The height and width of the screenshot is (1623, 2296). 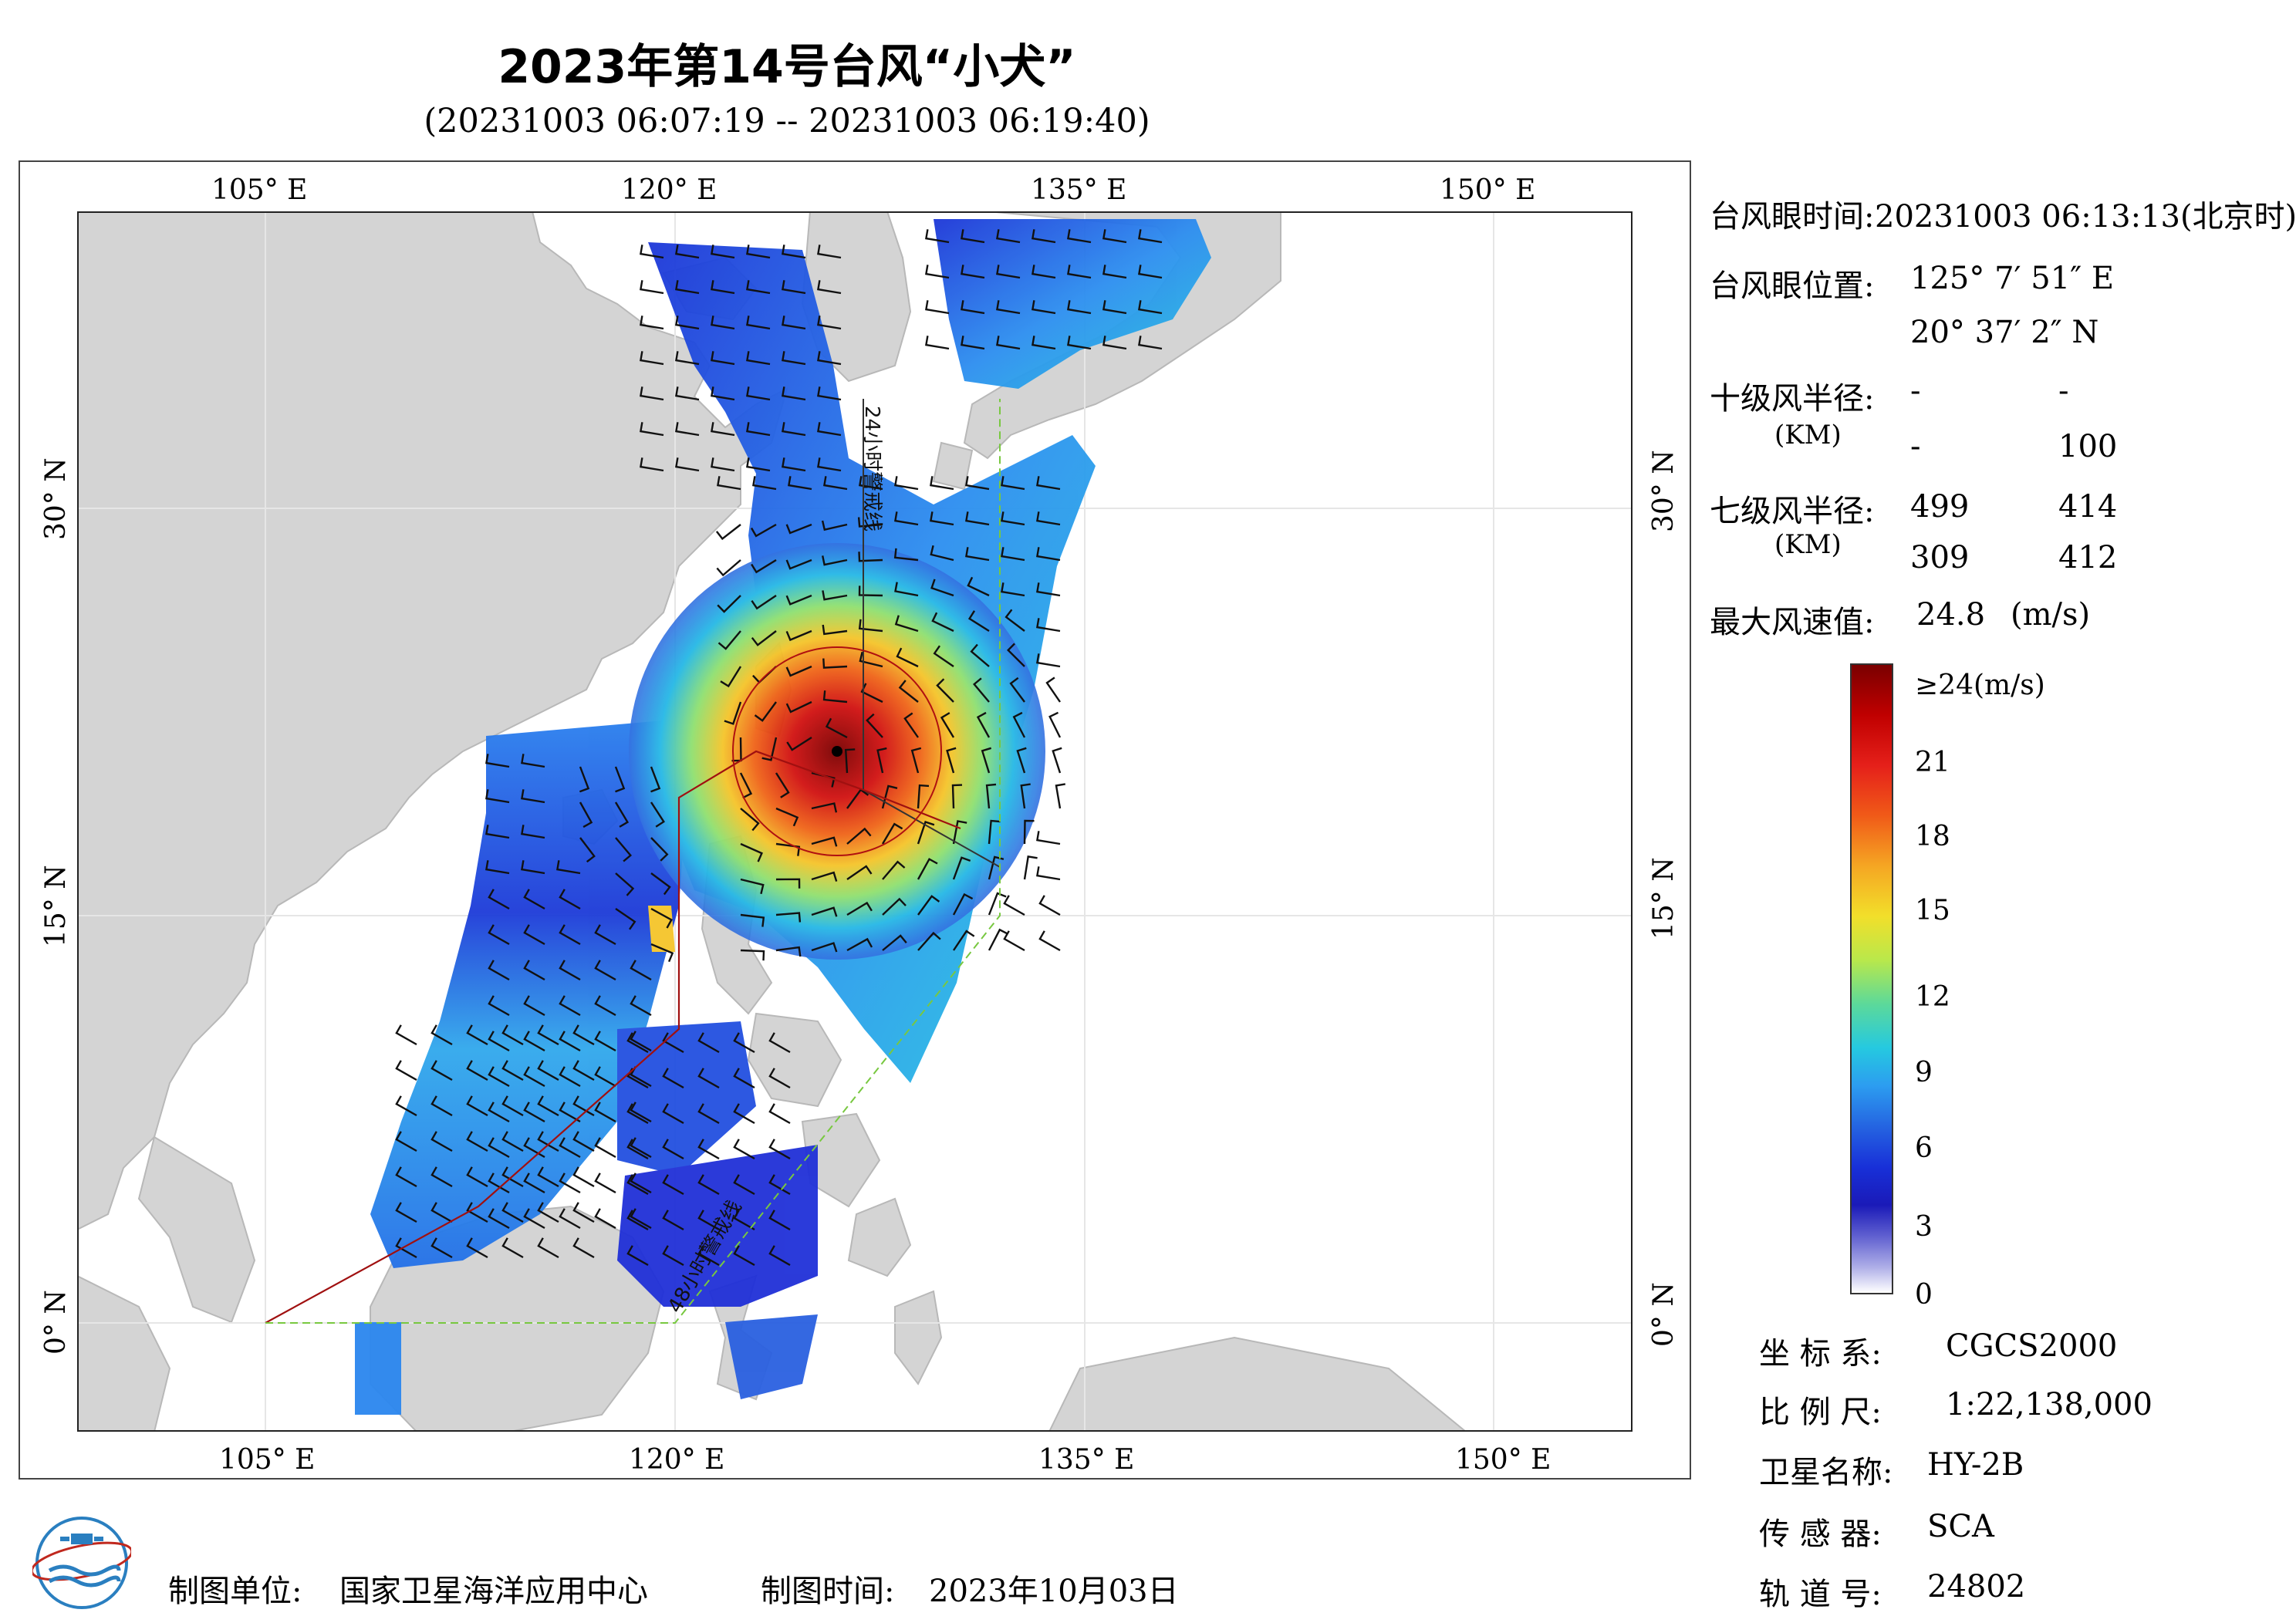 I want to click on lon-tick-top-150: 150° E, so click(x=1488, y=190).